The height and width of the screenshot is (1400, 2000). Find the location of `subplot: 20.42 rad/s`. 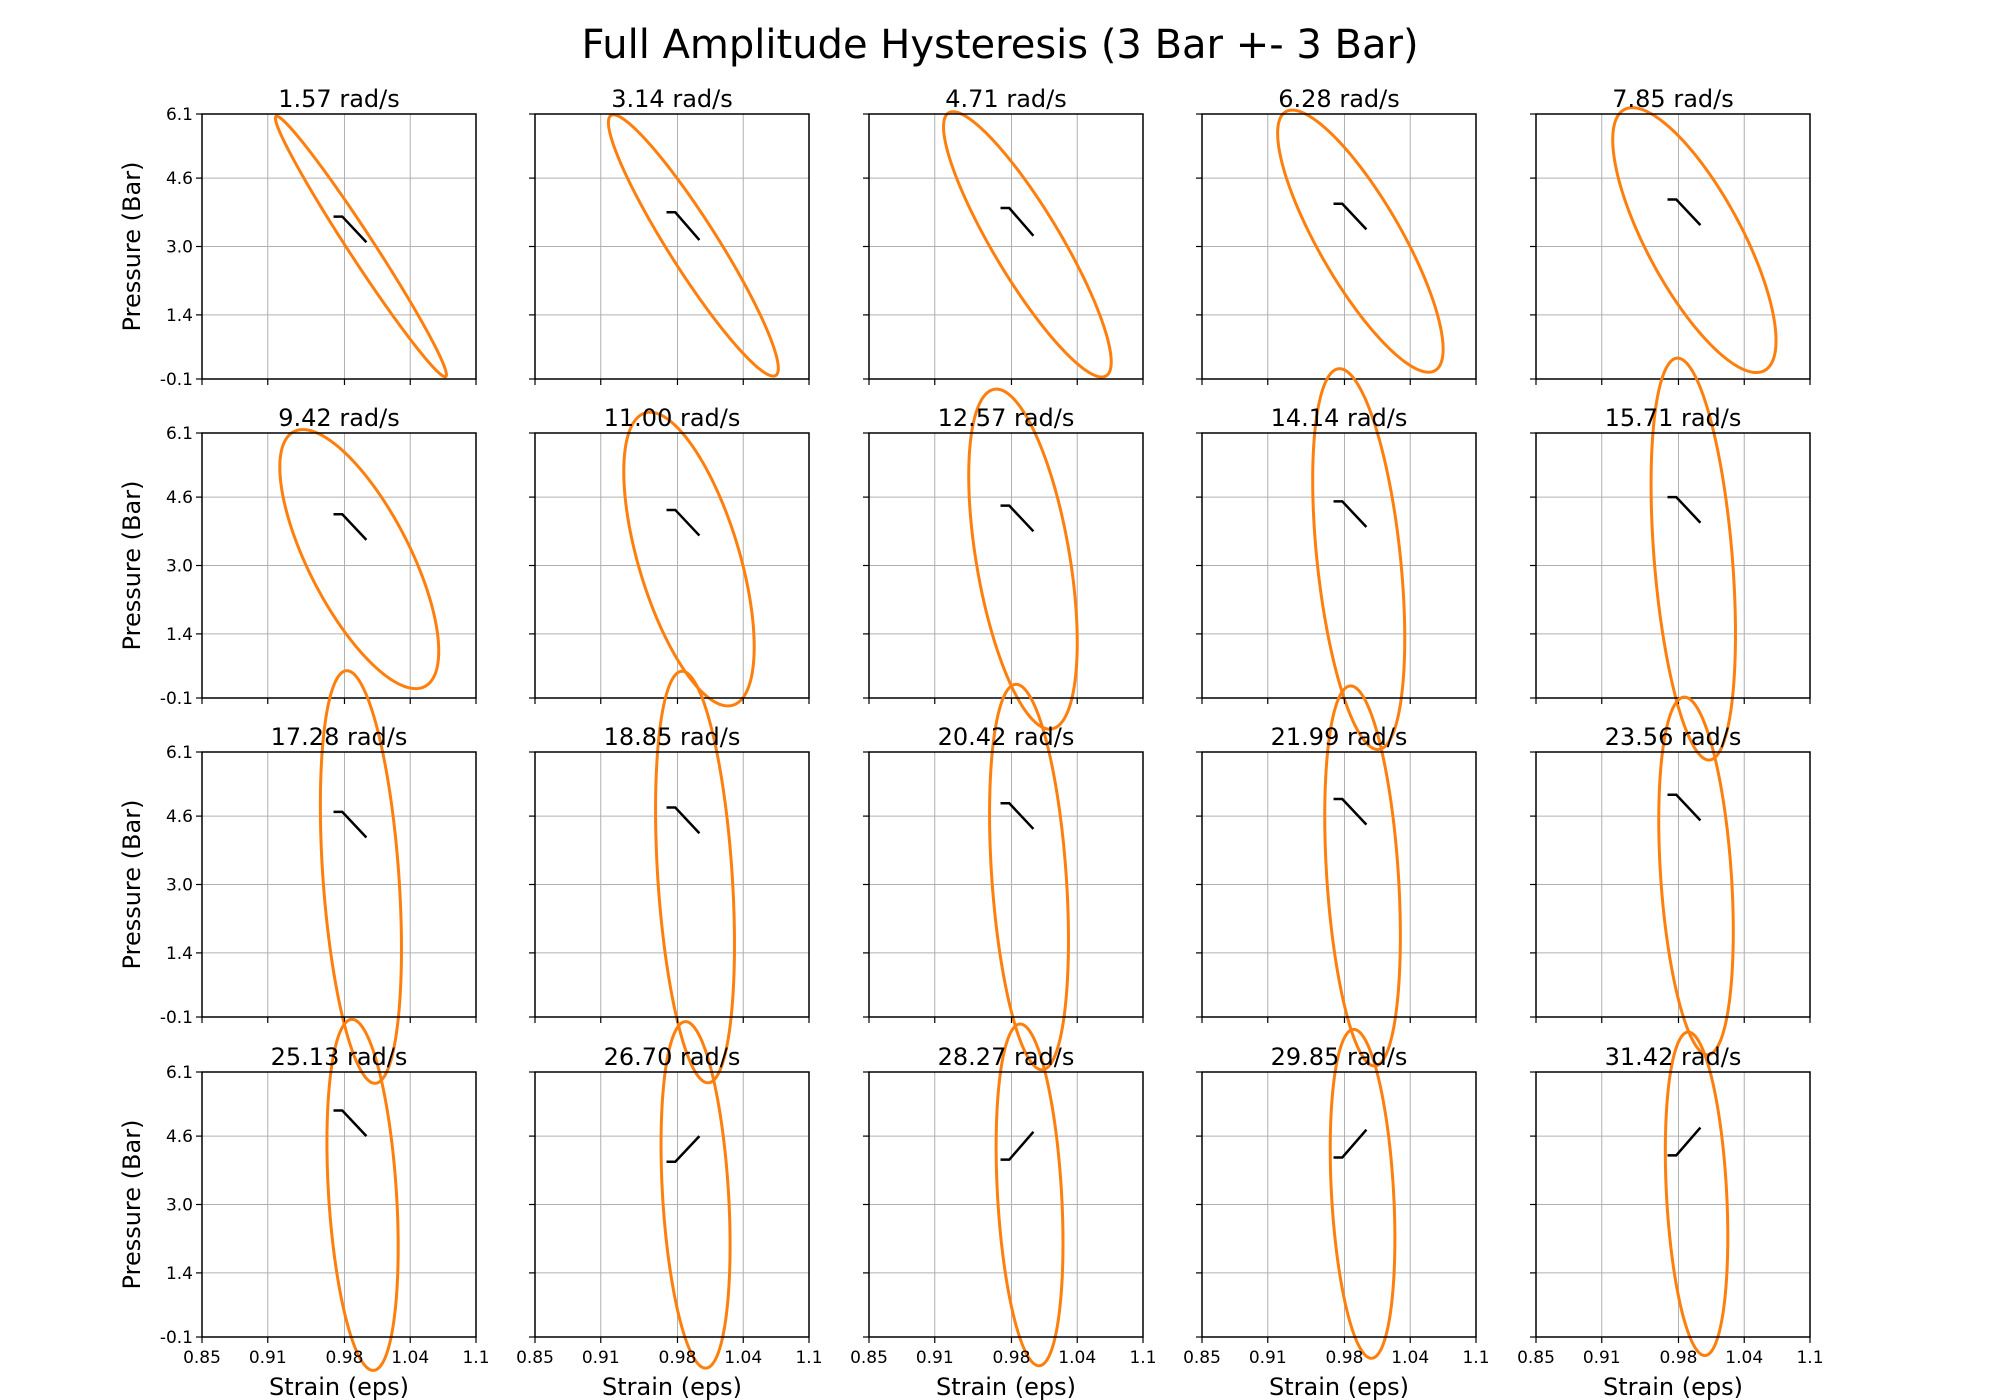

subplot: 20.42 rad/s is located at coordinates (1003, 877).